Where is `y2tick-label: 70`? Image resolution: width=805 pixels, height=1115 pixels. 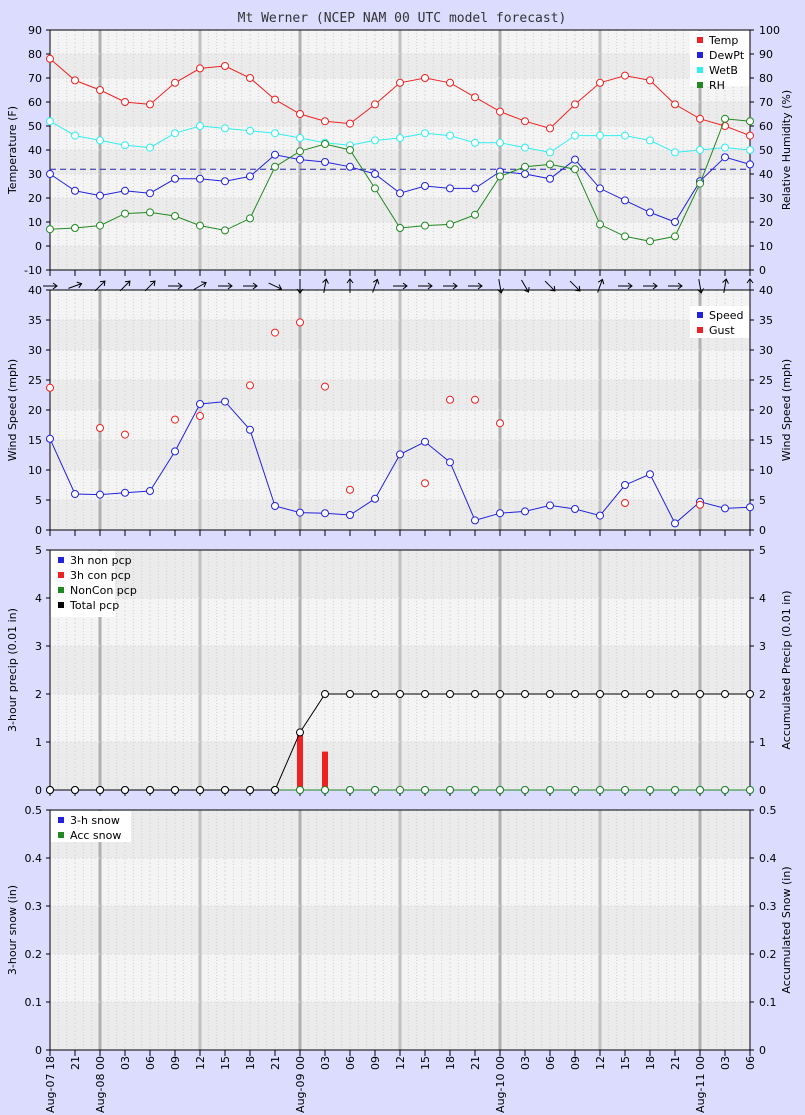
y2tick-label: 70 is located at coordinates (766, 102).